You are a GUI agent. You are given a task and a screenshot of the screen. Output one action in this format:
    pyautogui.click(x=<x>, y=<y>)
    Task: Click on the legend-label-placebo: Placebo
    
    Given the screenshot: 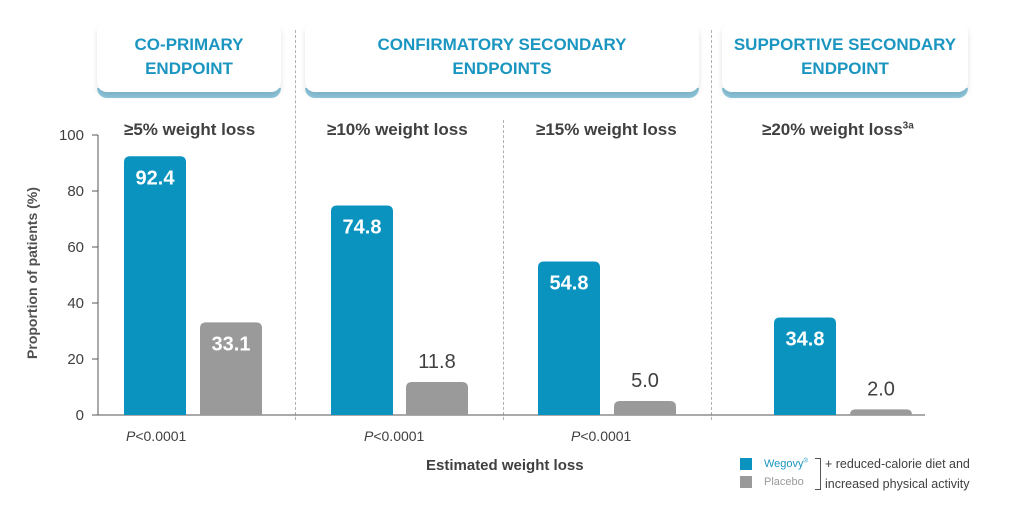 What is the action you would take?
    pyautogui.click(x=784, y=482)
    